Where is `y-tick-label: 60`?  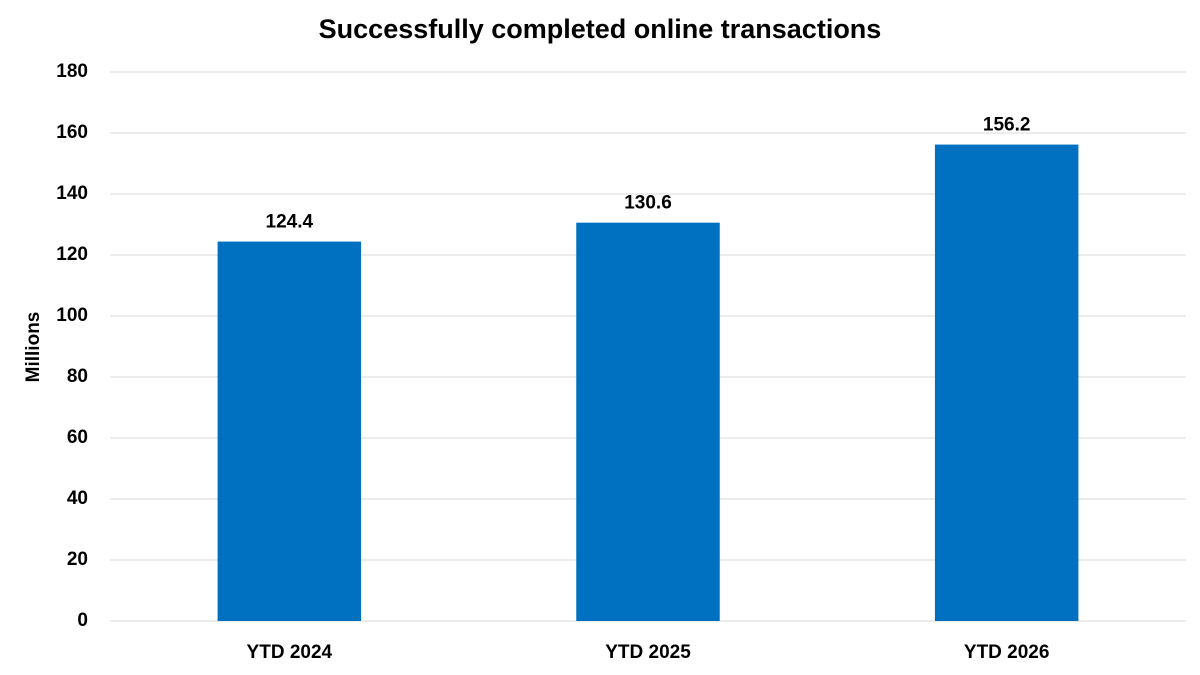 y-tick-label: 60 is located at coordinates (77, 437).